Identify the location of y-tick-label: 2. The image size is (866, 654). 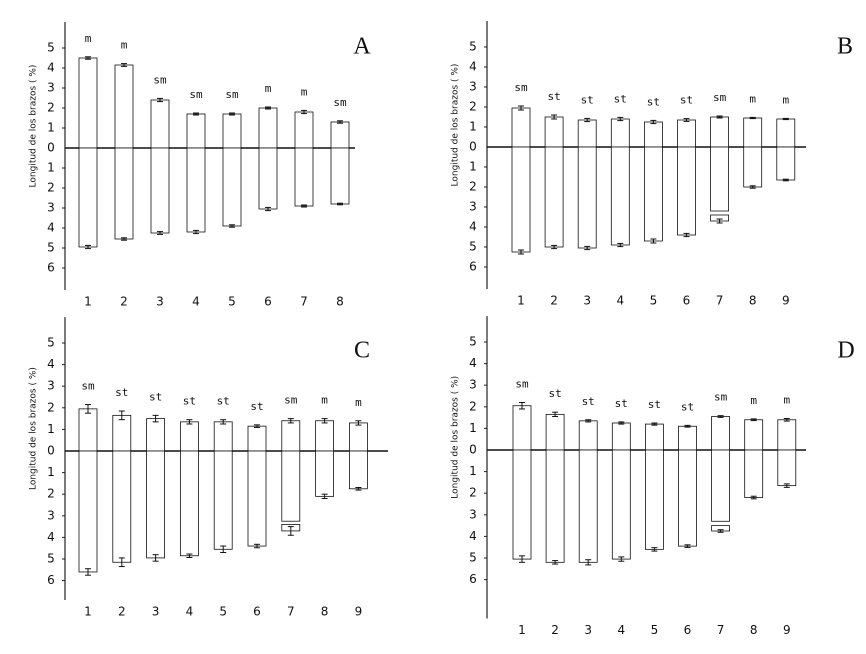
(473, 107).